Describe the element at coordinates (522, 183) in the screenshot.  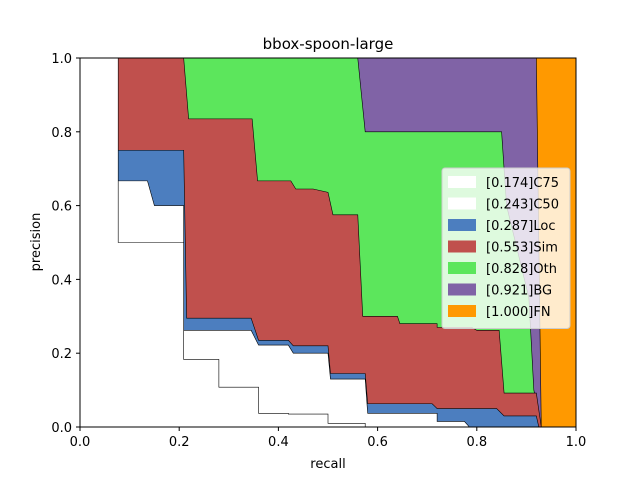
I see `legend-entry-label: [0.174]C75` at that location.